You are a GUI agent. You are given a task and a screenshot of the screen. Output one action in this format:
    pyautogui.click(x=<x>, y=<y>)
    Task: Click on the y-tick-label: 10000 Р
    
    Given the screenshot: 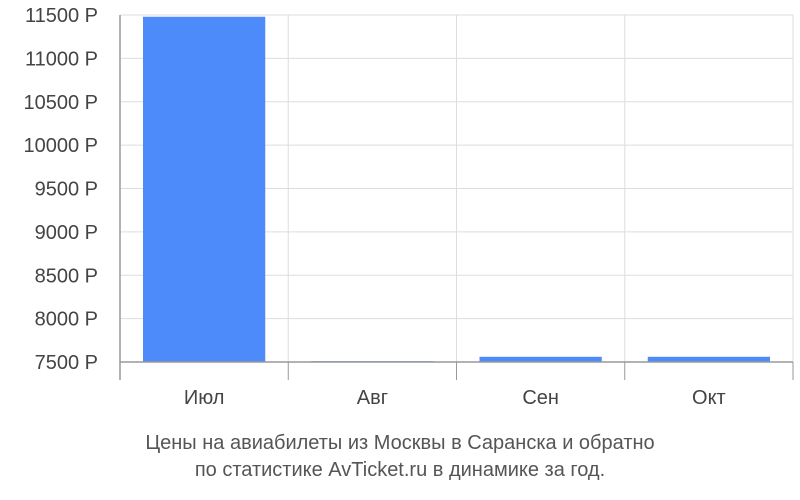 What is the action you would take?
    pyautogui.click(x=60, y=146)
    